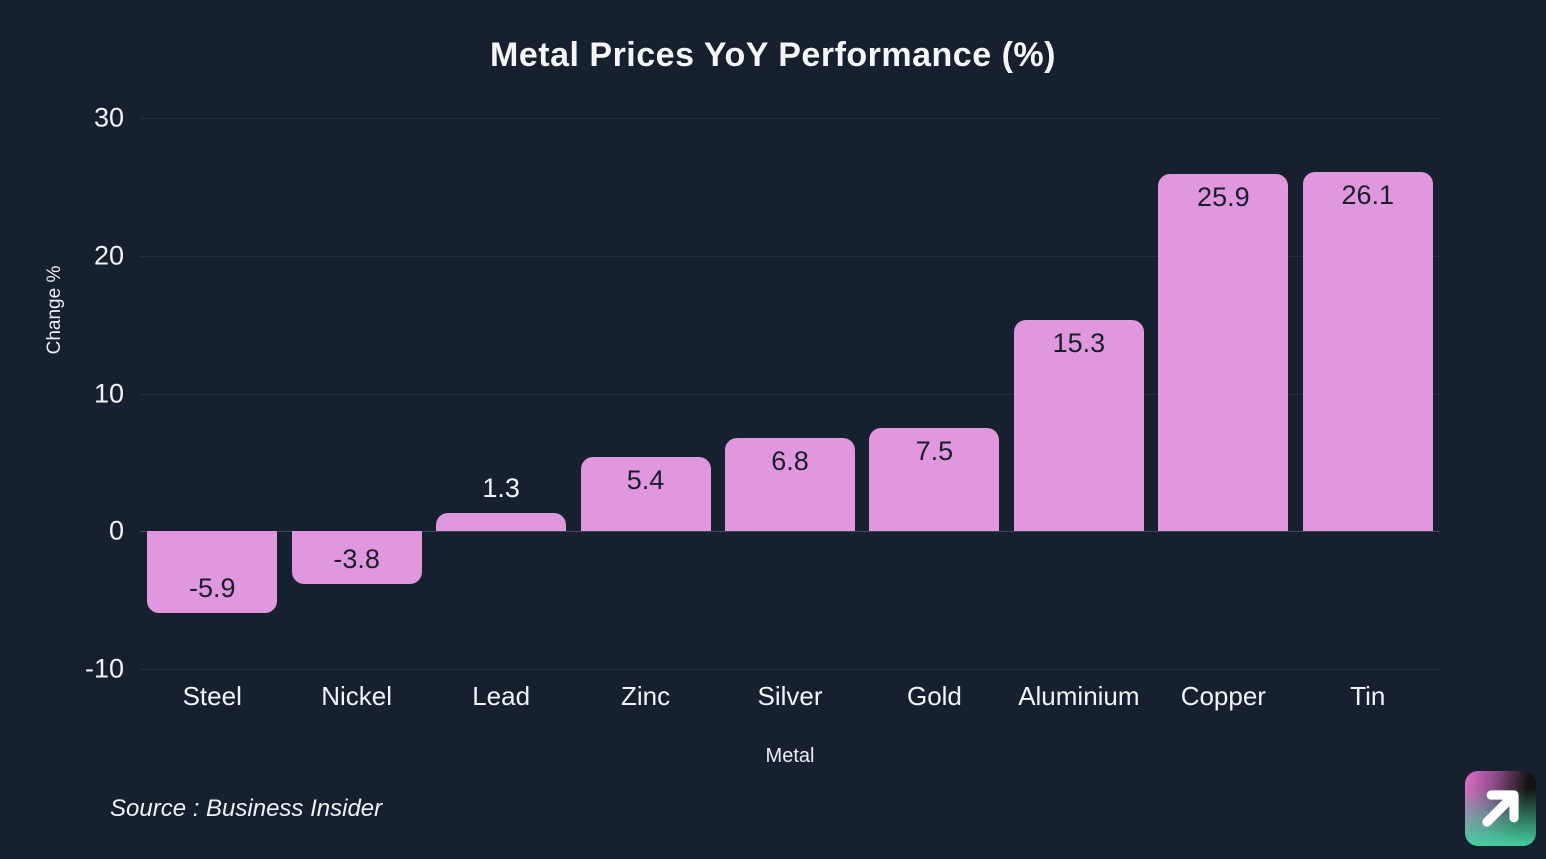 The image size is (1546, 859). I want to click on x-axis-tick-label: Lead, so click(501, 696).